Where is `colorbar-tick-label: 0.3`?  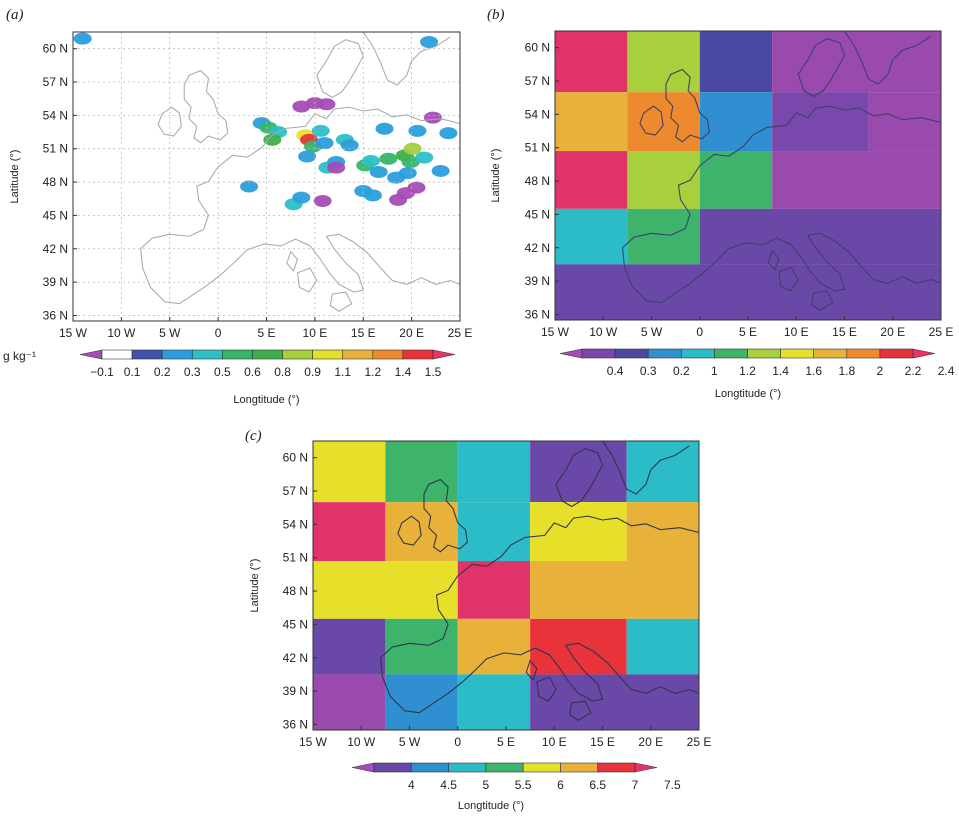 colorbar-tick-label: 0.3 is located at coordinates (192, 372).